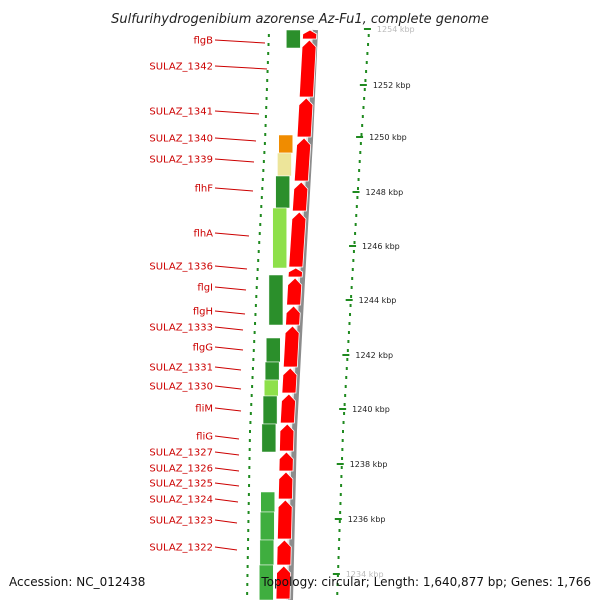  What do you see at coordinates (205, 288) in the screenshot?
I see `gene-label: flgI` at bounding box center [205, 288].